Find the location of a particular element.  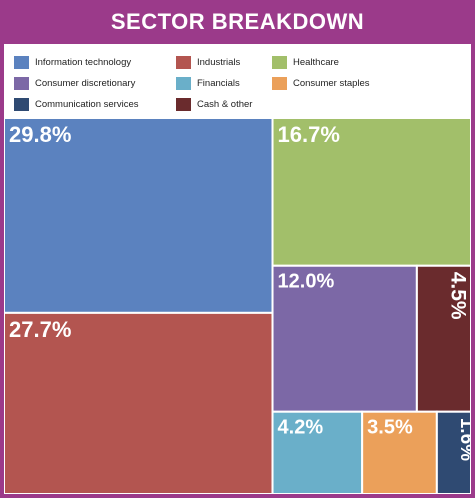

legend-item: Consumer staples is located at coordinates (321, 83).